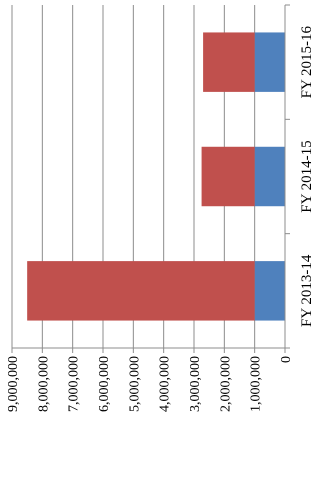 The height and width of the screenshot is (477, 323). I want to click on value-tick-label: 3,000,000, so click(195, 384).